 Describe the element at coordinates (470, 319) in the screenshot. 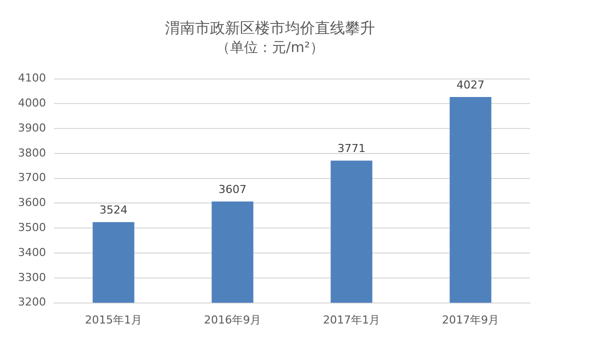

I see `x-tick-label: 2017年9月` at that location.